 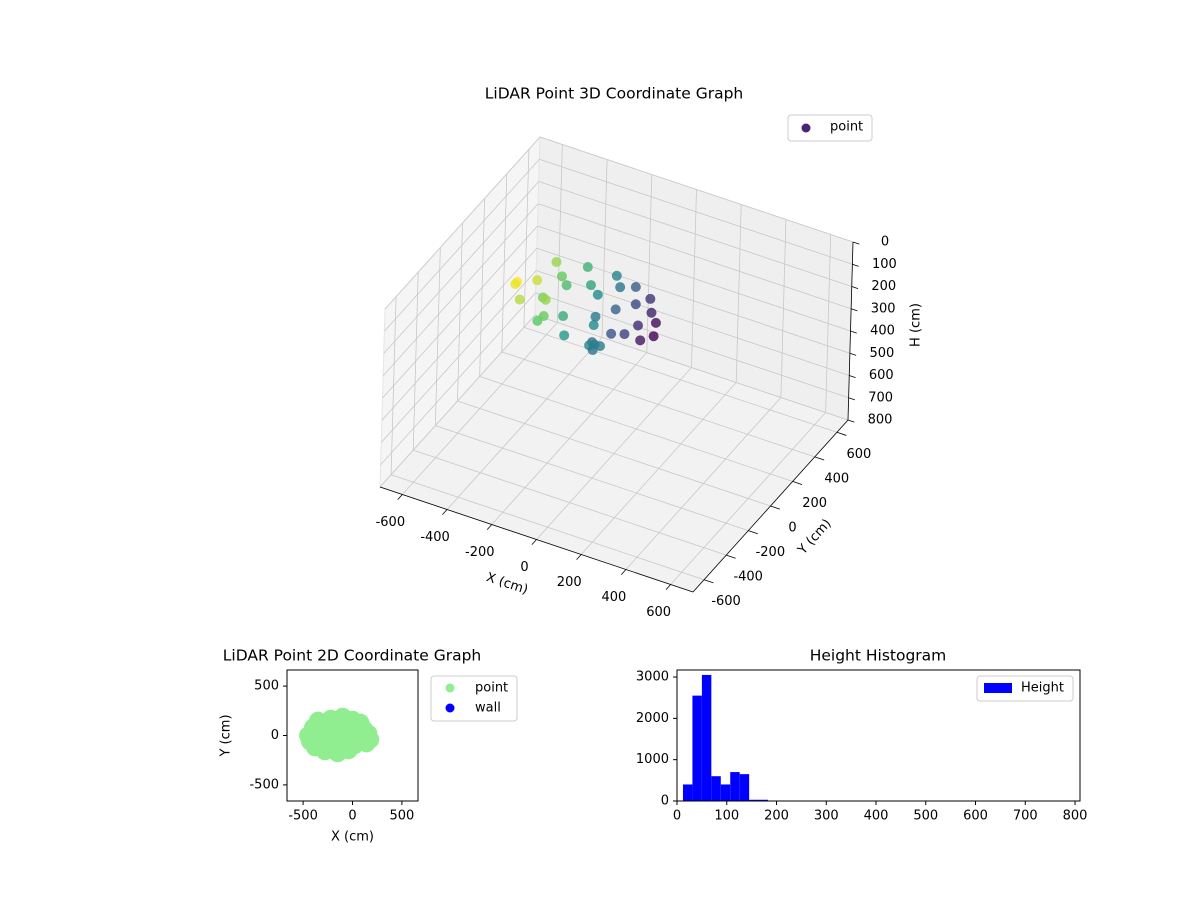 What do you see at coordinates (998, 688) in the screenshot?
I see `legend-swatch` at bounding box center [998, 688].